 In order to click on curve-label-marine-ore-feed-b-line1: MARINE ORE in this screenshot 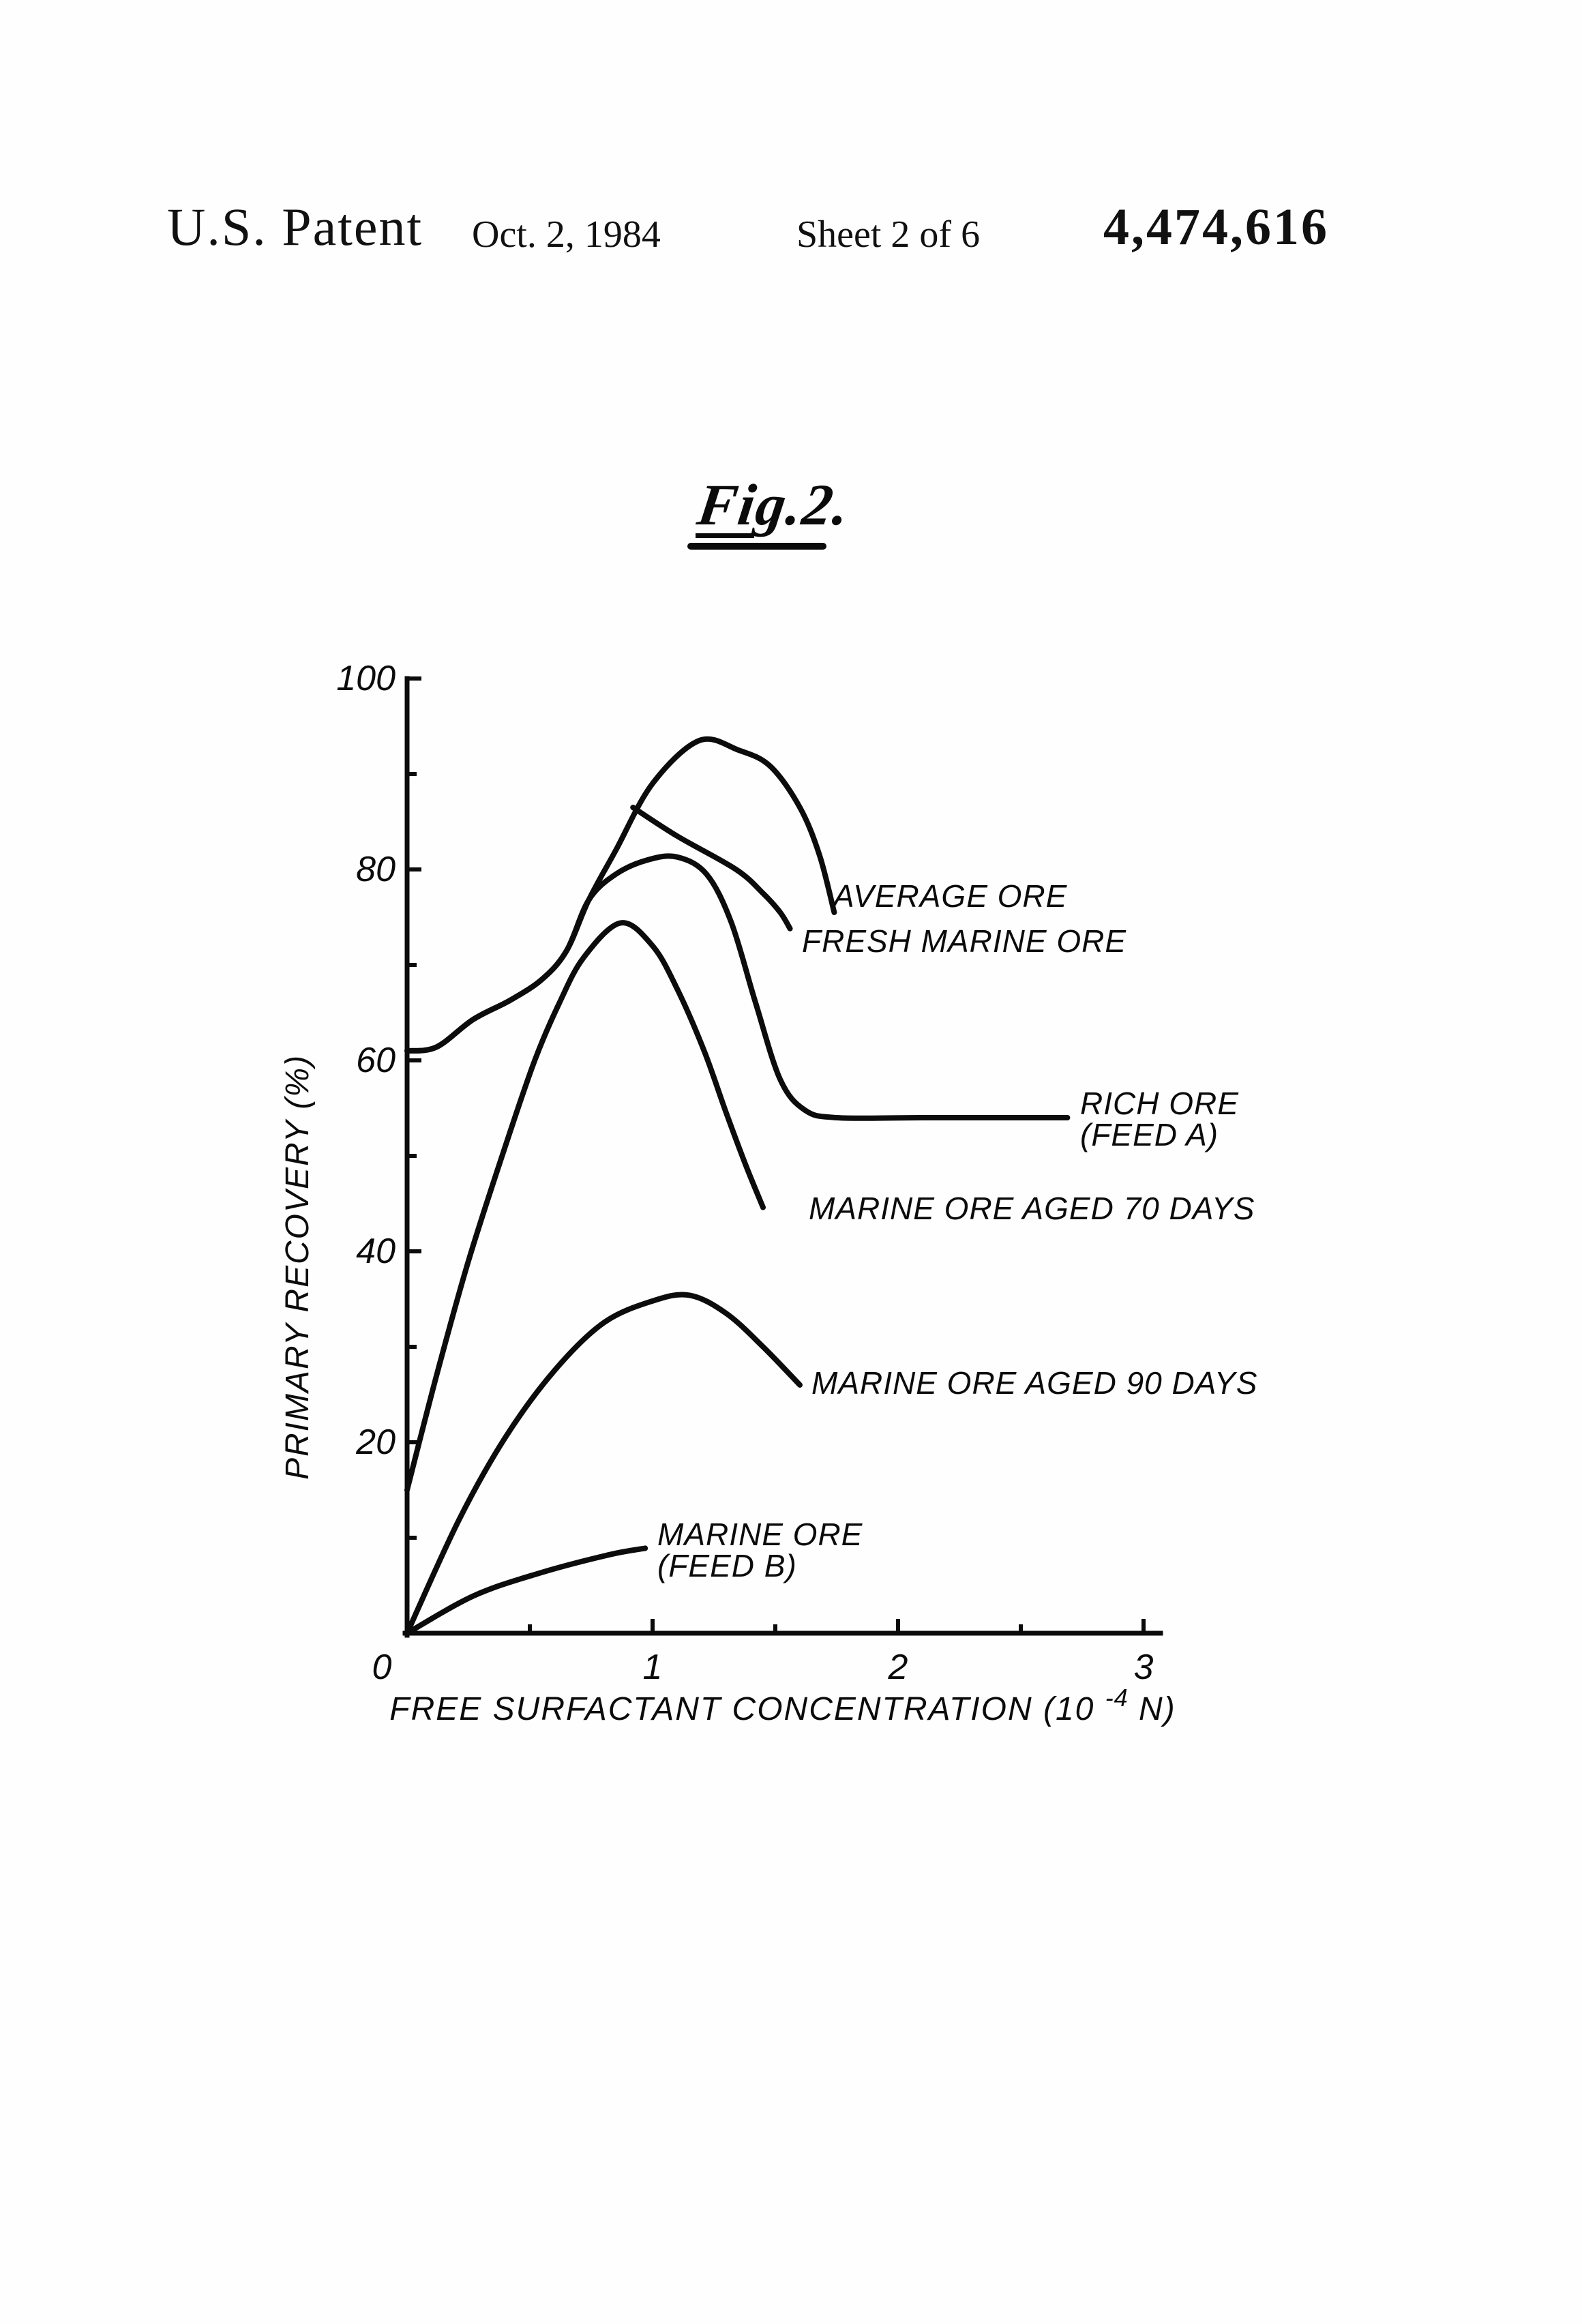, I will do `click(760, 1534)`.